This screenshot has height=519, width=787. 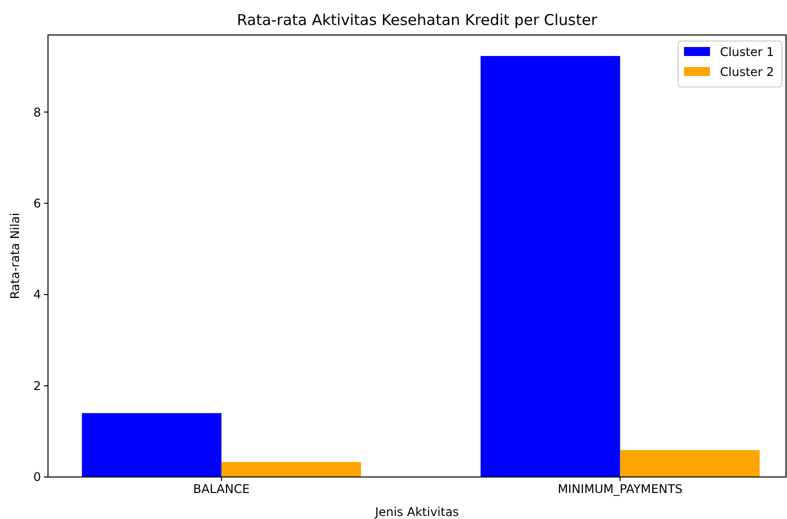 I want to click on x-tick-label: MINIMUM_PAYMENTS, so click(x=620, y=489).